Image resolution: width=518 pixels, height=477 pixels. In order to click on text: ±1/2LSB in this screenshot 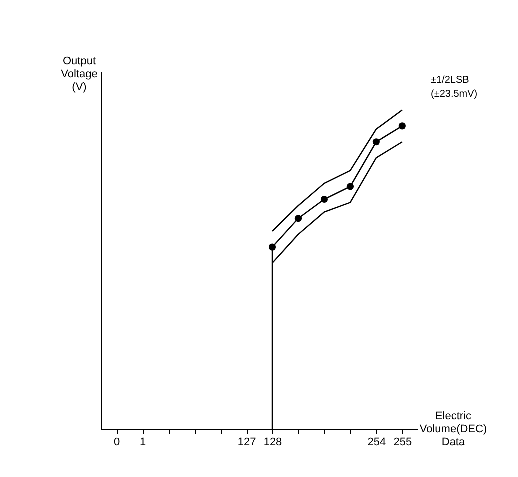, I will do `click(450, 80)`.